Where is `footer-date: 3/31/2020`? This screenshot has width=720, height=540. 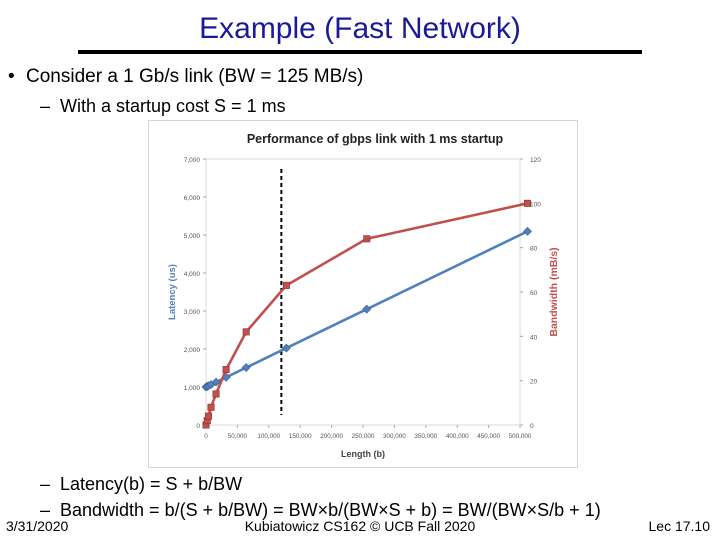 footer-date: 3/31/2020 is located at coordinates (37, 526).